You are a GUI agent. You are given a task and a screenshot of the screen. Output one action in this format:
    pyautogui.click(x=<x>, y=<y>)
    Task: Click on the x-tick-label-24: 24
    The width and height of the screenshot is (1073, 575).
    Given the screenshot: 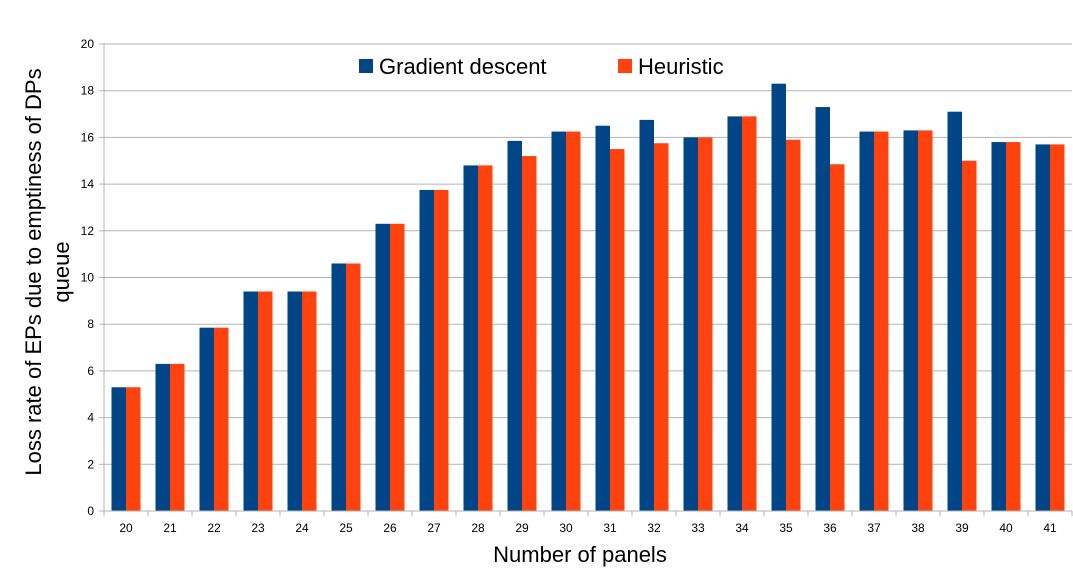 What is the action you would take?
    pyautogui.click(x=302, y=528)
    